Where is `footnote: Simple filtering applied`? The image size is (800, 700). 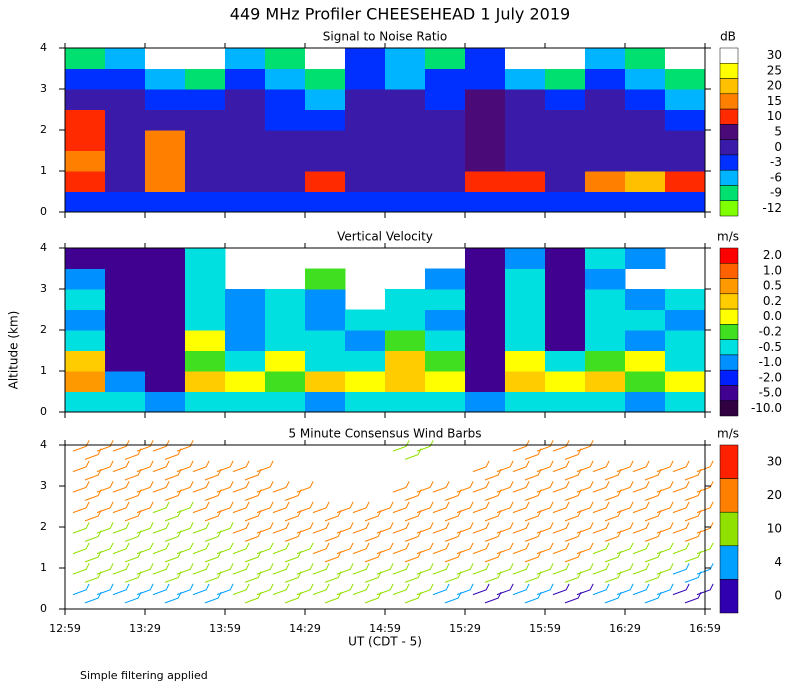
footnote: Simple filtering applied is located at coordinates (144, 675).